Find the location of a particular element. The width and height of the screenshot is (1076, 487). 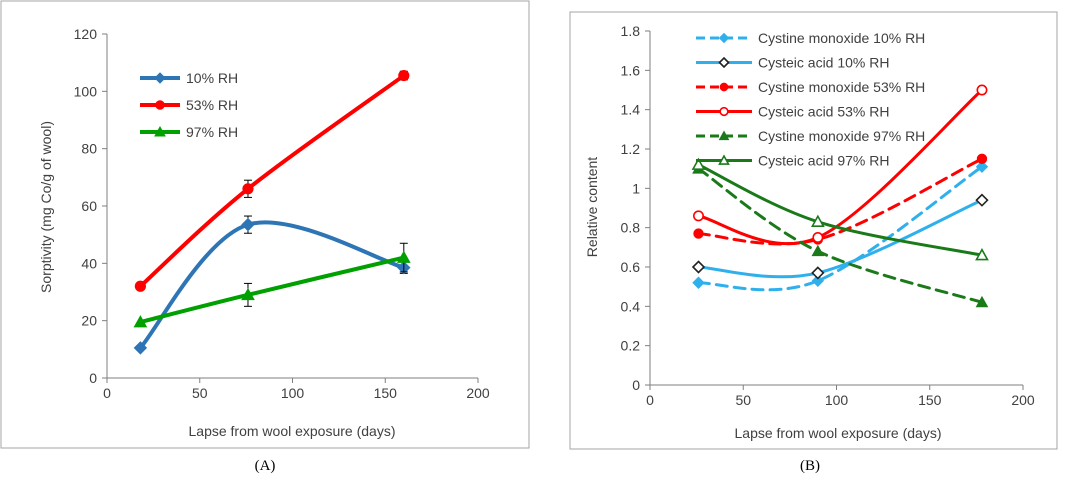

legend-entry: Cysteic acid 53% RH is located at coordinates (824, 112).